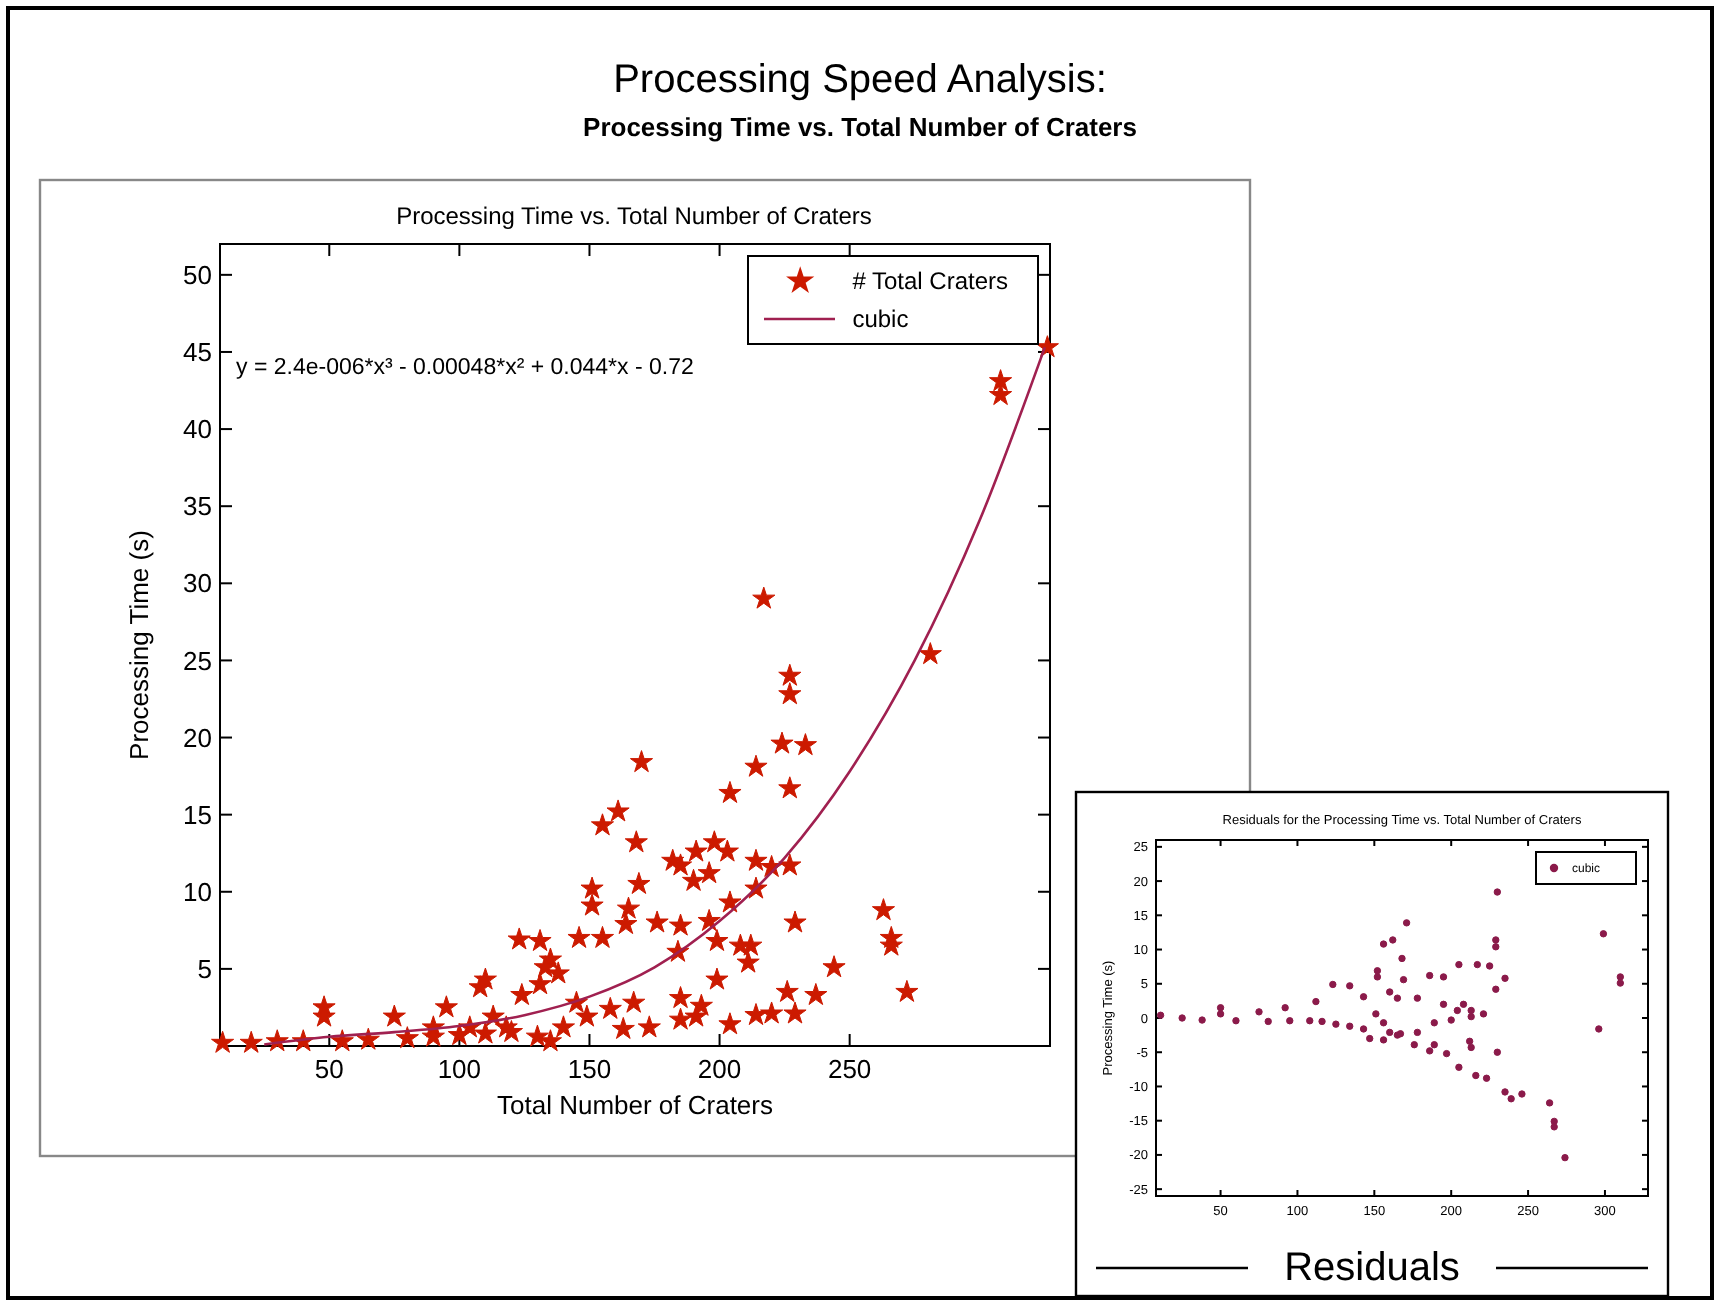 This screenshot has height=1306, width=1720. I want to click on text: Residuals, so click(1372, 1268).